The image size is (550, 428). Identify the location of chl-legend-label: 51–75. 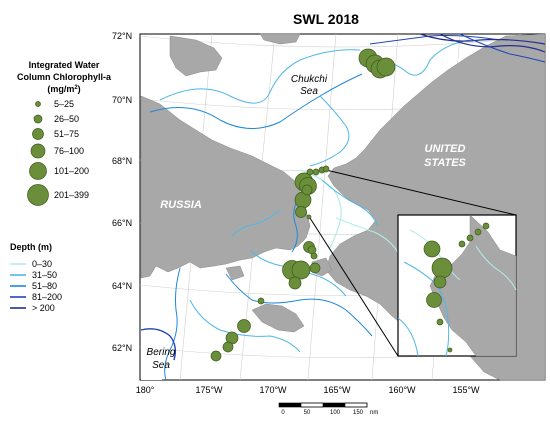
(66, 134).